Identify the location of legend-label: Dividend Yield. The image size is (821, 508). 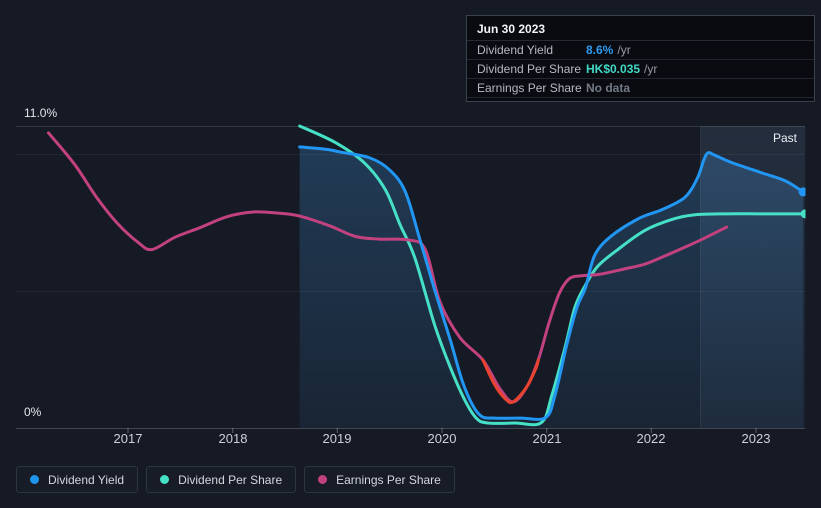
(86, 479).